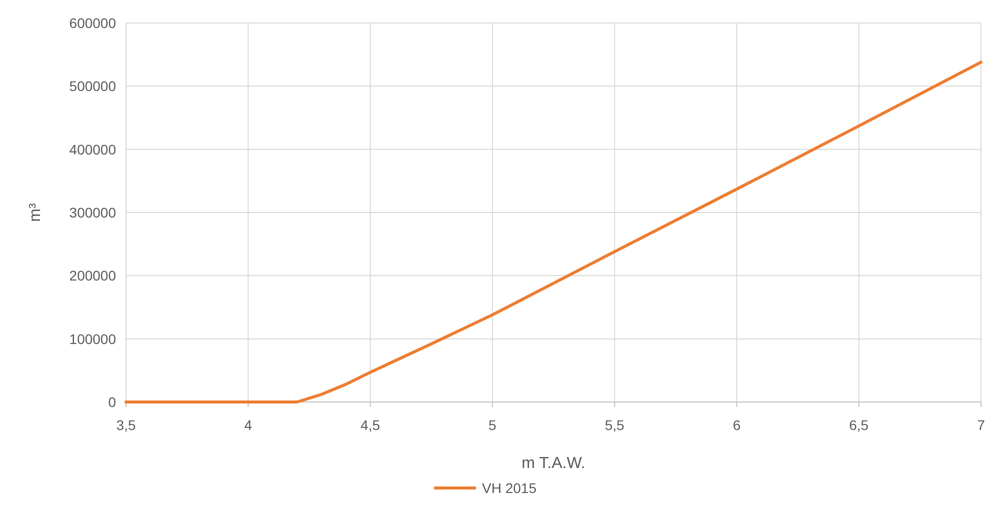  Describe the element at coordinates (736, 425) in the screenshot. I see `x-tick-label: 6` at that location.